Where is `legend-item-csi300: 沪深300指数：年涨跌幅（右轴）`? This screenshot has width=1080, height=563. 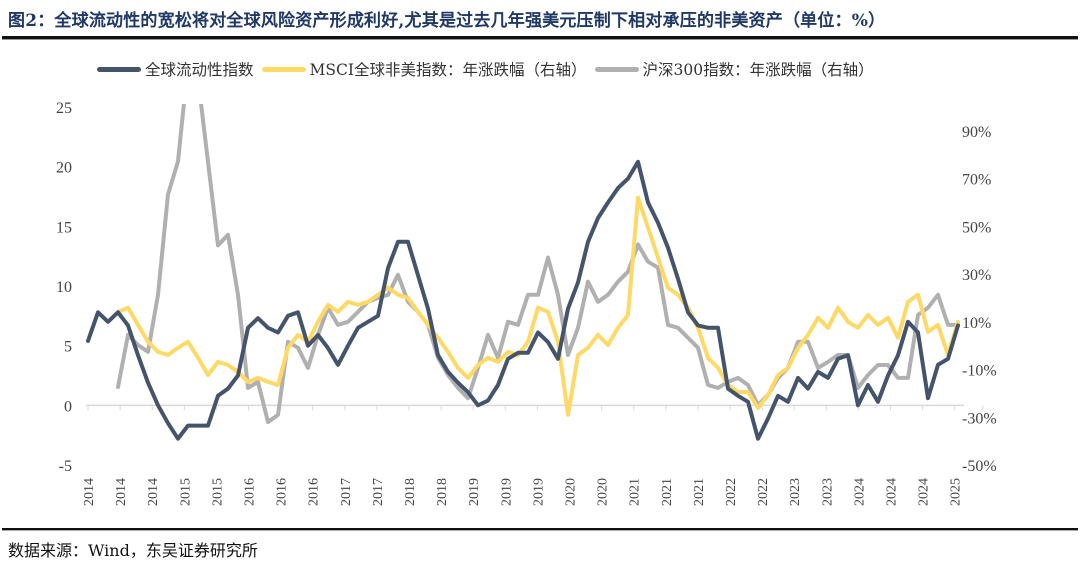 legend-item-csi300: 沪深300指数：年涨跌幅（右轴） is located at coordinates (734, 69).